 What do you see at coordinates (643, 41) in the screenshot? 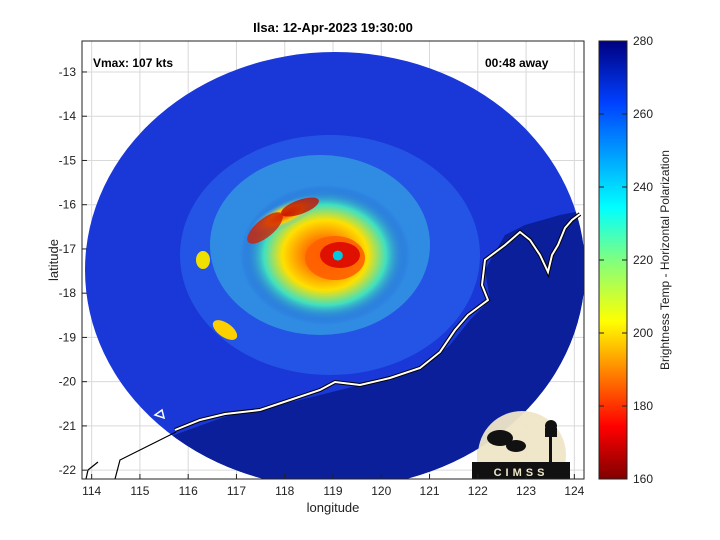
I see `colorbar-tick-label: 280` at bounding box center [643, 41].